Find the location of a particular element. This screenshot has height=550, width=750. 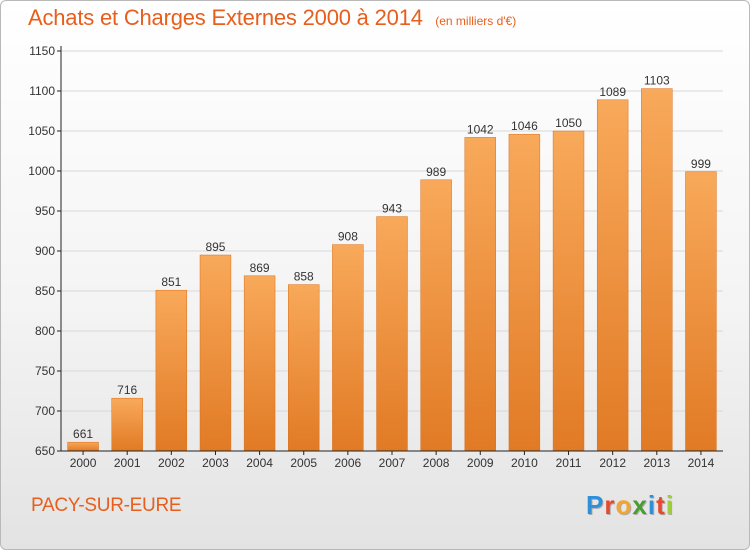

bar-2013 is located at coordinates (657, 270).